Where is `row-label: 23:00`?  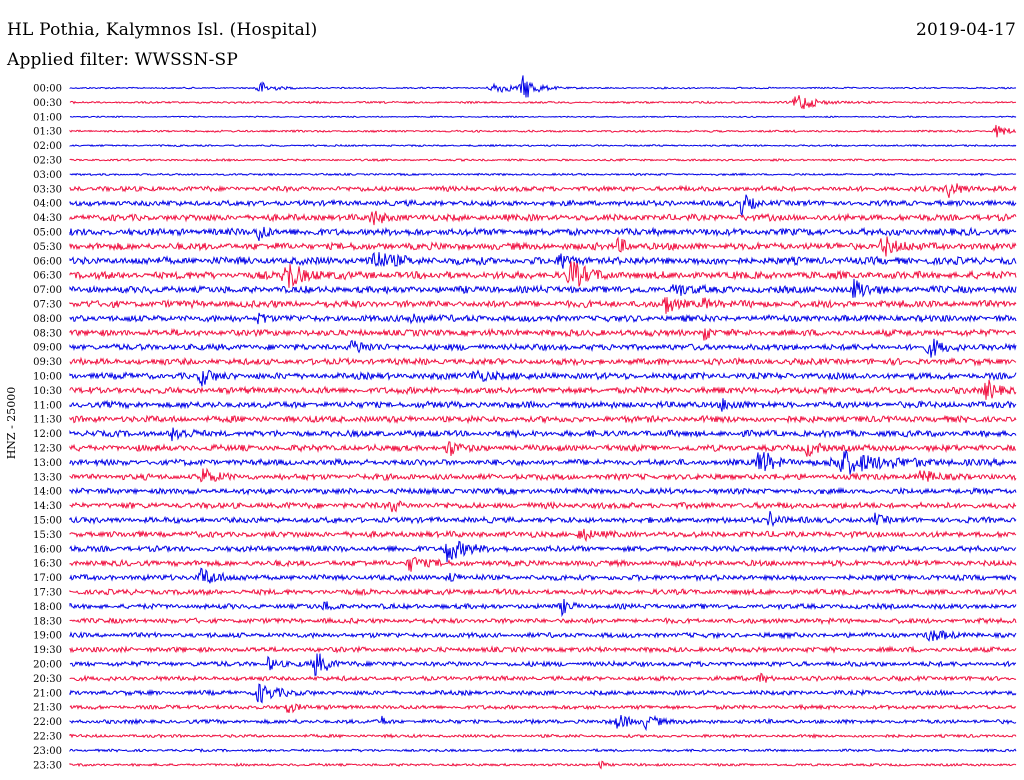
row-label: 23:00 is located at coordinates (47, 751).